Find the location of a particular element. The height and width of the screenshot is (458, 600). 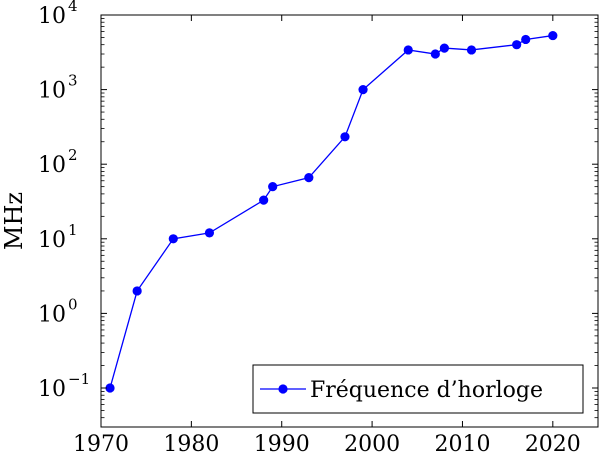

y-tick-label-exponent: −1 is located at coordinates (79, 379).